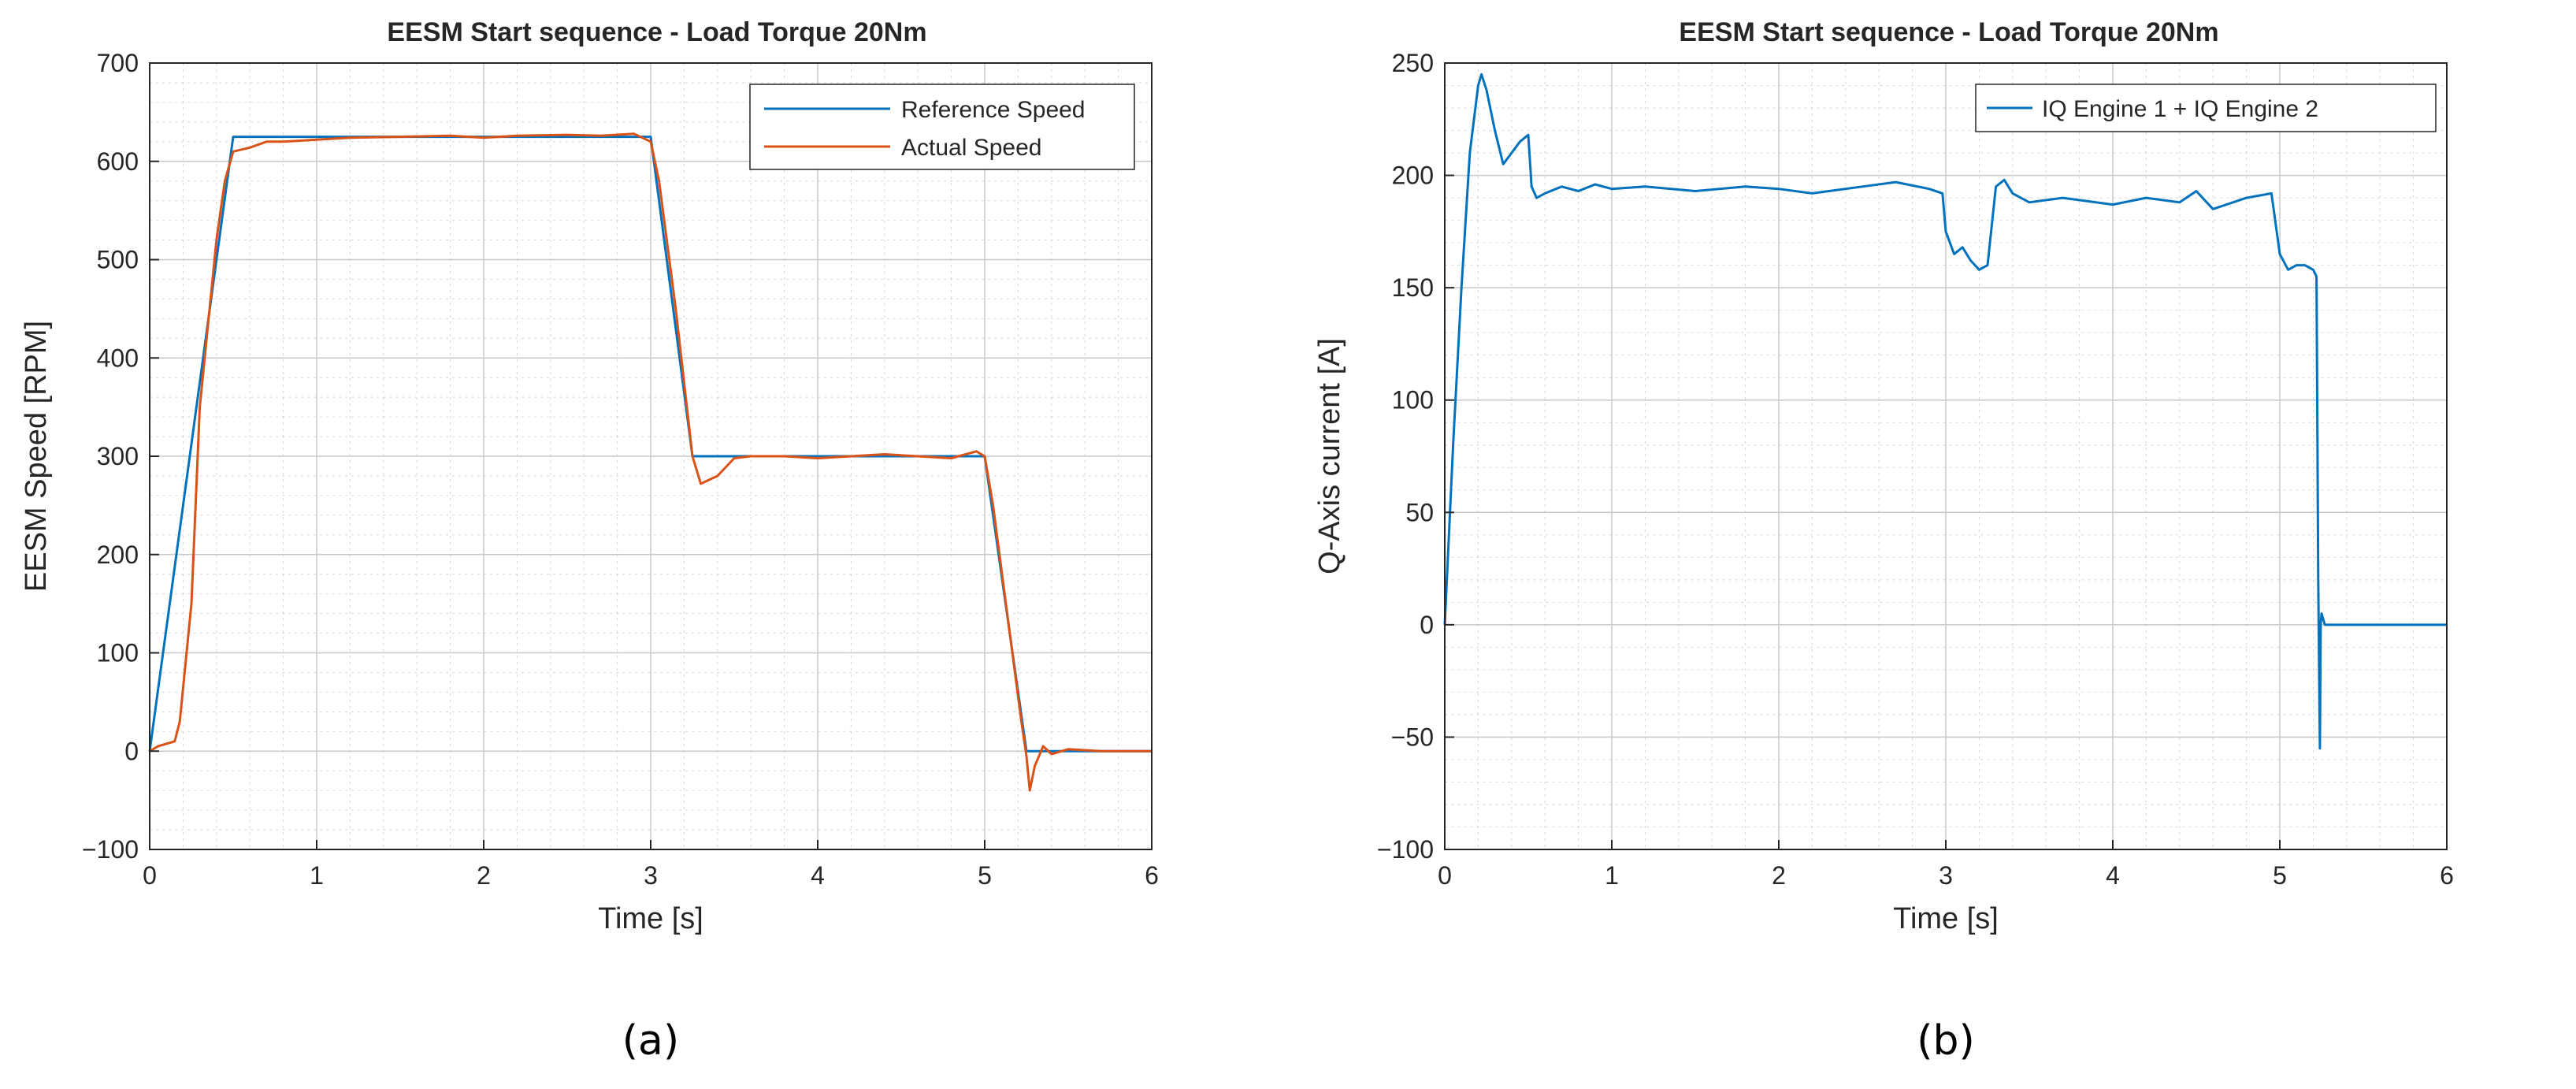  What do you see at coordinates (118, 161) in the screenshot?
I see `y-tick-label: 600` at bounding box center [118, 161].